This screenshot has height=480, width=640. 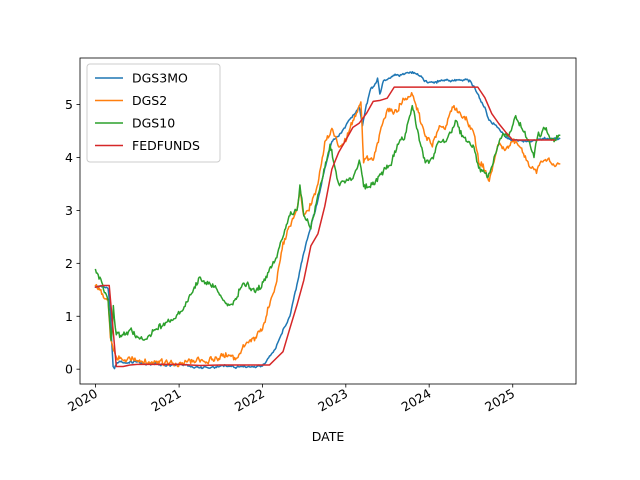 What do you see at coordinates (69, 316) in the screenshot?
I see `y-tick-label: 1` at bounding box center [69, 316].